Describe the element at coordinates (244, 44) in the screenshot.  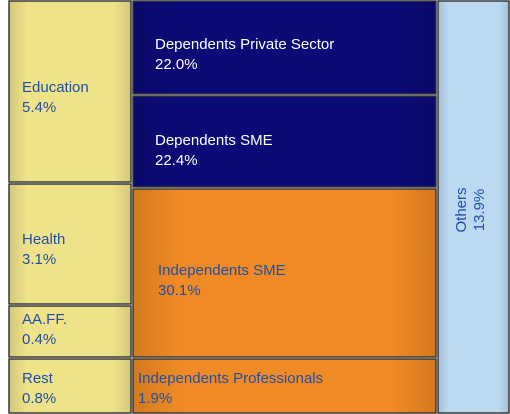
I see `category-label: Dependents Private Sector` at that location.